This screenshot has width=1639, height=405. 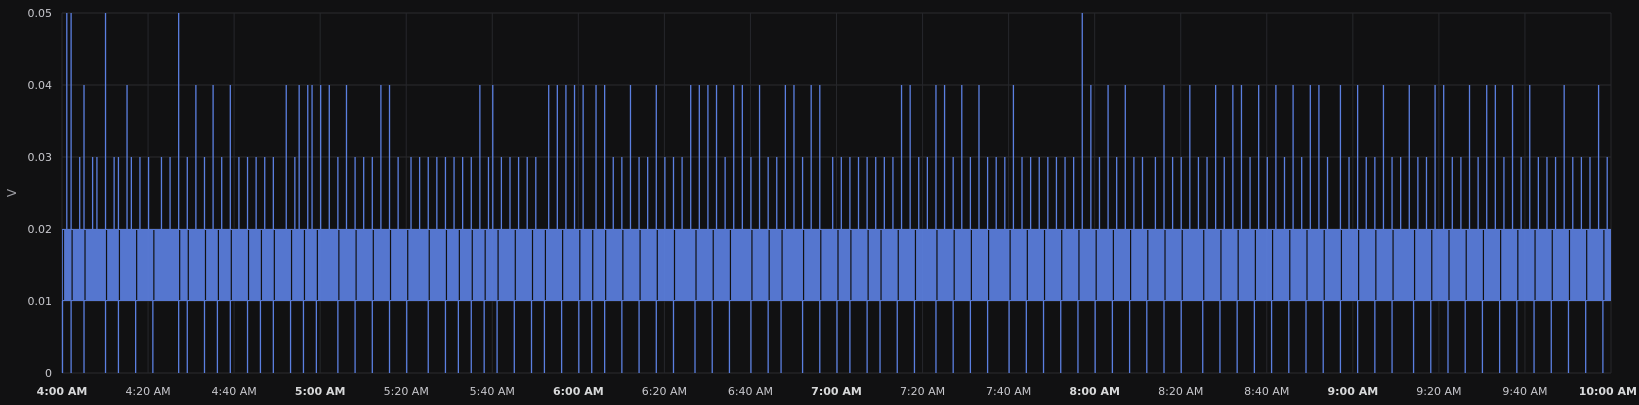 What do you see at coordinates (40, 13) in the screenshot?
I see `y-tick-label: 0.05` at bounding box center [40, 13].